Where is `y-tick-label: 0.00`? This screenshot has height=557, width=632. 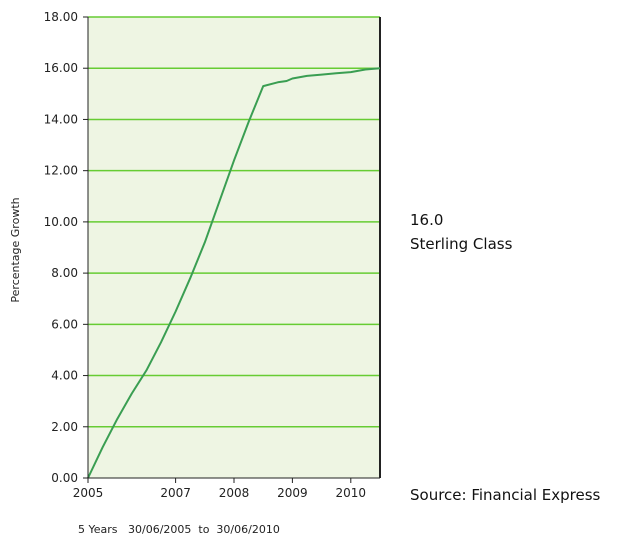 y-tick-label: 0.00 is located at coordinates (64, 478).